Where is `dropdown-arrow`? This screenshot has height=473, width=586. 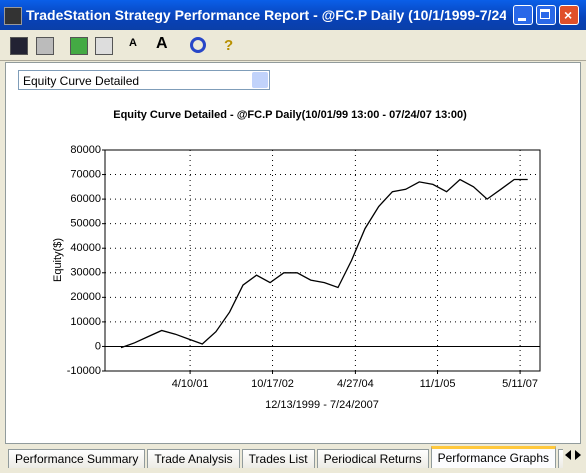 dropdown-arrow is located at coordinates (260, 80).